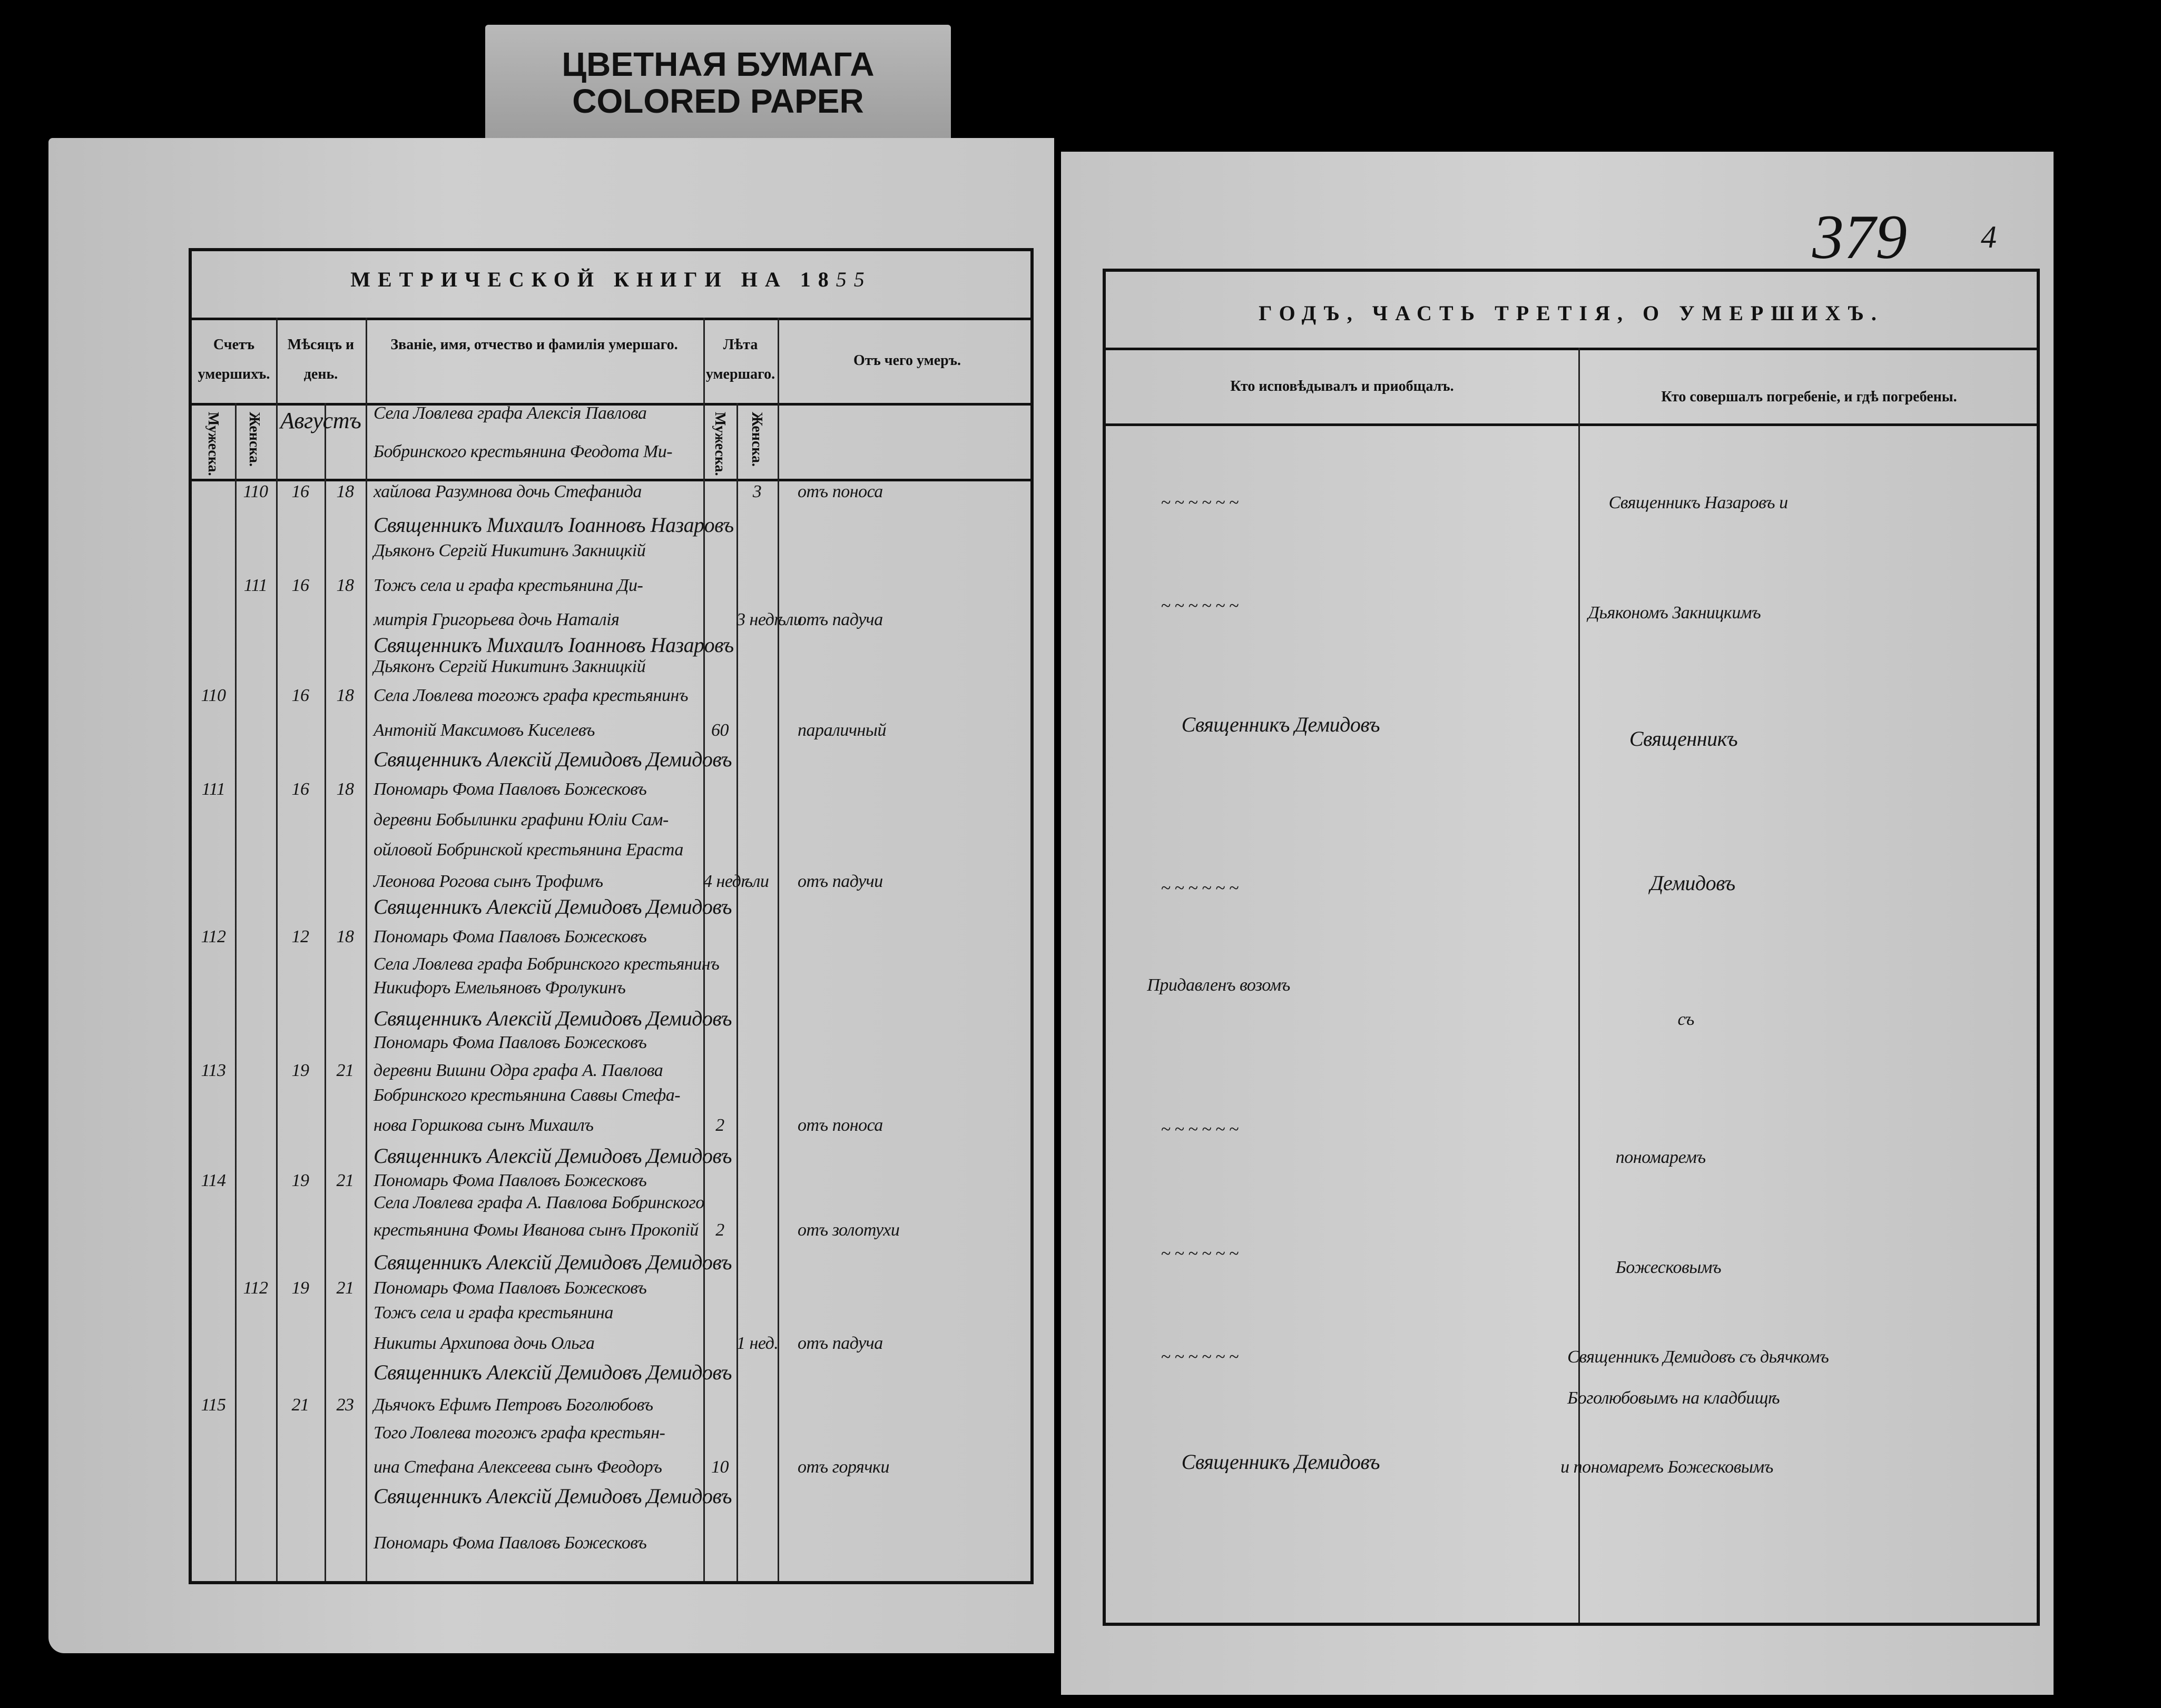 This screenshot has height=1708, width=2161. What do you see at coordinates (518, 1467) in the screenshot?
I see `entry-name-line: ина Стефана Алексеева сынъ Феодоръ` at bounding box center [518, 1467].